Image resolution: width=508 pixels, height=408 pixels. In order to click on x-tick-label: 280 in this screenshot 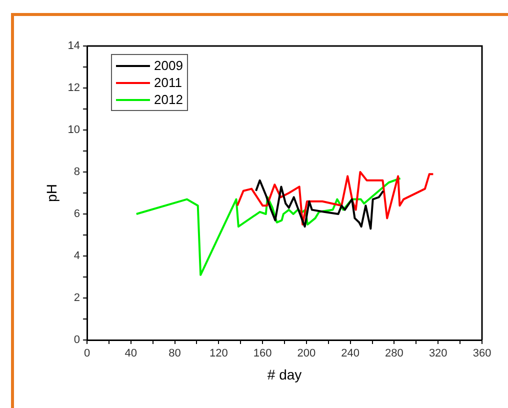, I will do `click(394, 354)`.